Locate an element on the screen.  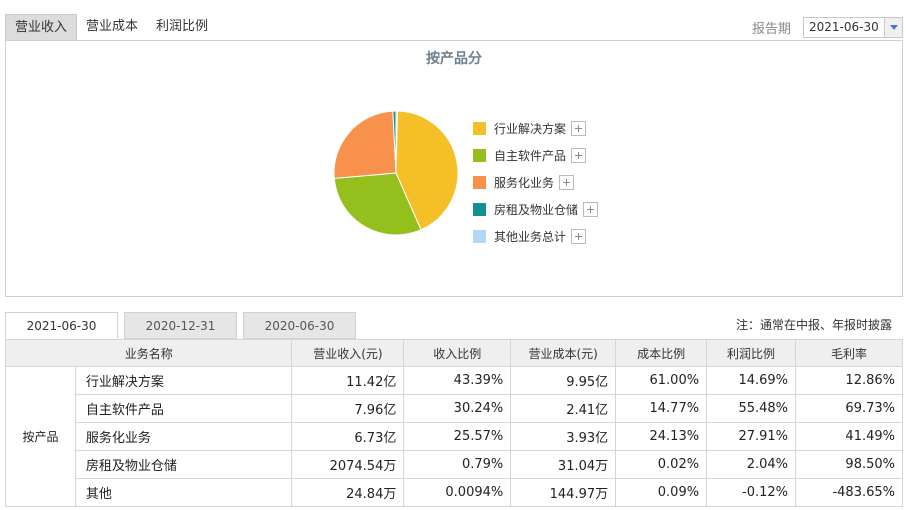
value-cell: 43.39% is located at coordinates (457, 380).